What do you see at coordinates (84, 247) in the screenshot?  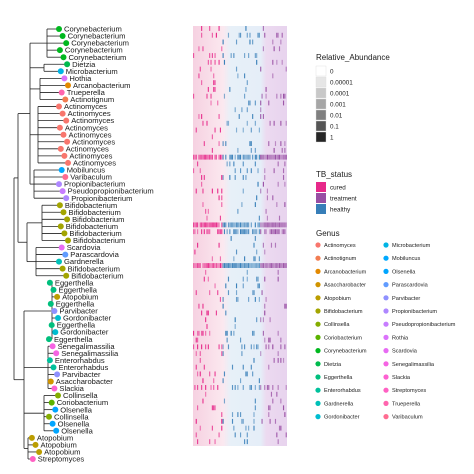 I see `tree-tip-label: Scardovia` at bounding box center [84, 247].